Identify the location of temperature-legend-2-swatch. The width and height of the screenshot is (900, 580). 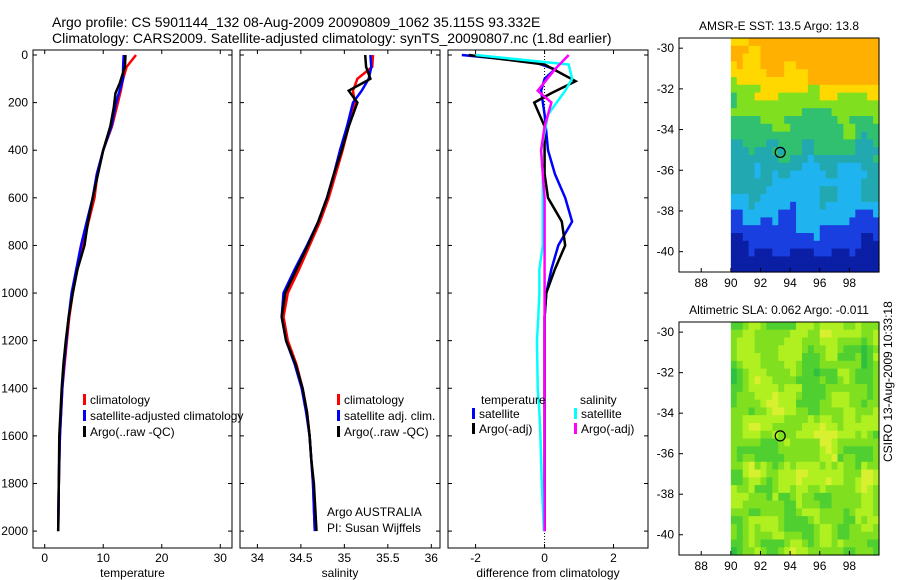
(84, 431).